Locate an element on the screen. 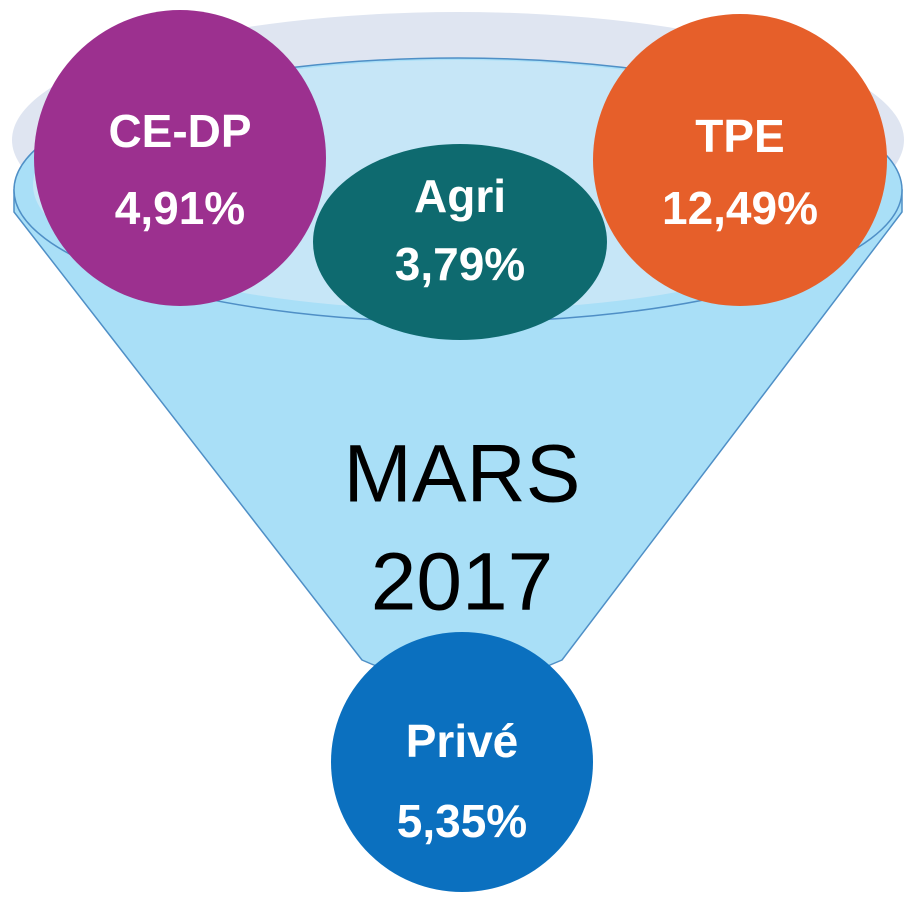 The image size is (914, 898). node-value: 12,49% is located at coordinates (740, 208).